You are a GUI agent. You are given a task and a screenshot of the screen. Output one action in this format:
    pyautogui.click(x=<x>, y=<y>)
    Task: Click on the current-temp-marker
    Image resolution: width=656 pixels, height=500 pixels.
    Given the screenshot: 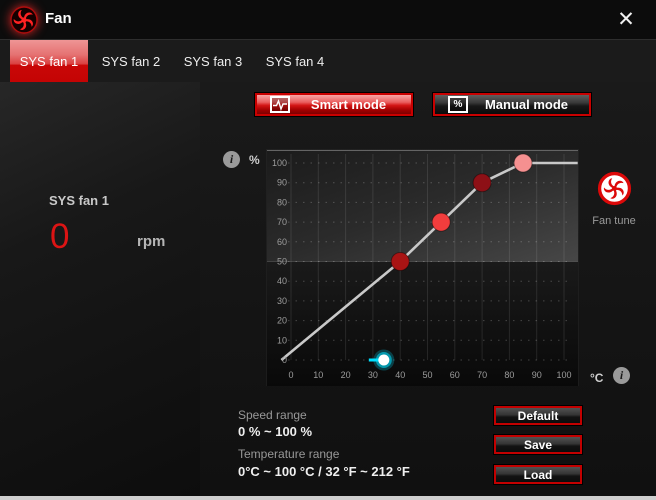 What is the action you would take?
    pyautogui.click(x=384, y=360)
    